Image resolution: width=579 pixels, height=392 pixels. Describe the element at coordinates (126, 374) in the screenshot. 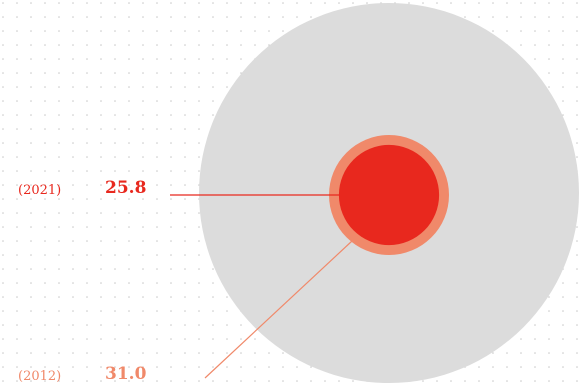

I see `value-label-2012: 31.0` at that location.